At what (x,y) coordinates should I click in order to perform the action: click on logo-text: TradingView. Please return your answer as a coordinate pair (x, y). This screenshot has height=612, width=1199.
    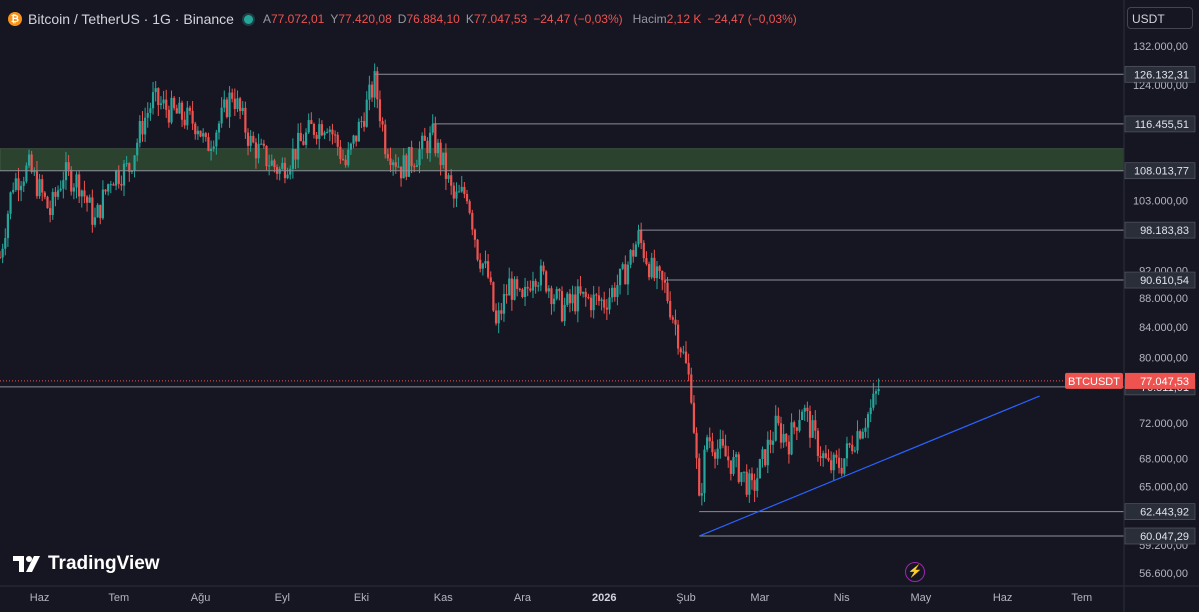
    Looking at the image, I should click on (104, 563).